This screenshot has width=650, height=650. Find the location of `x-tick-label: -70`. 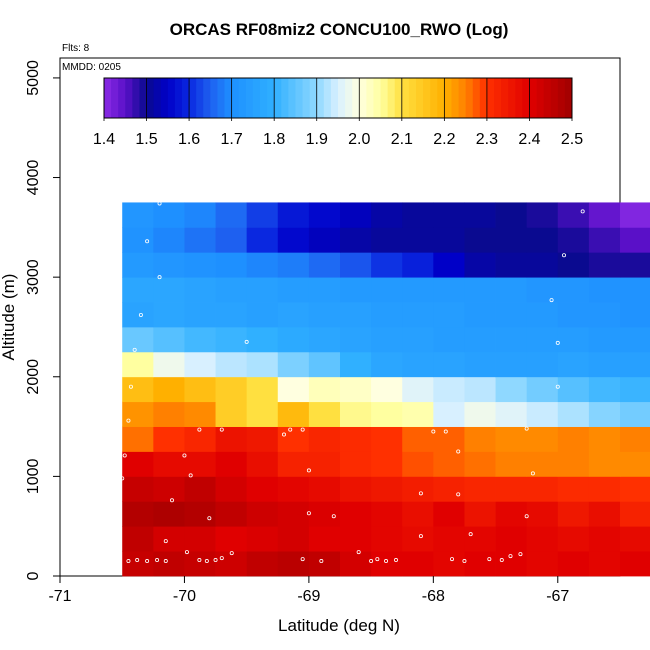

x-tick-label: -70 is located at coordinates (184, 596).